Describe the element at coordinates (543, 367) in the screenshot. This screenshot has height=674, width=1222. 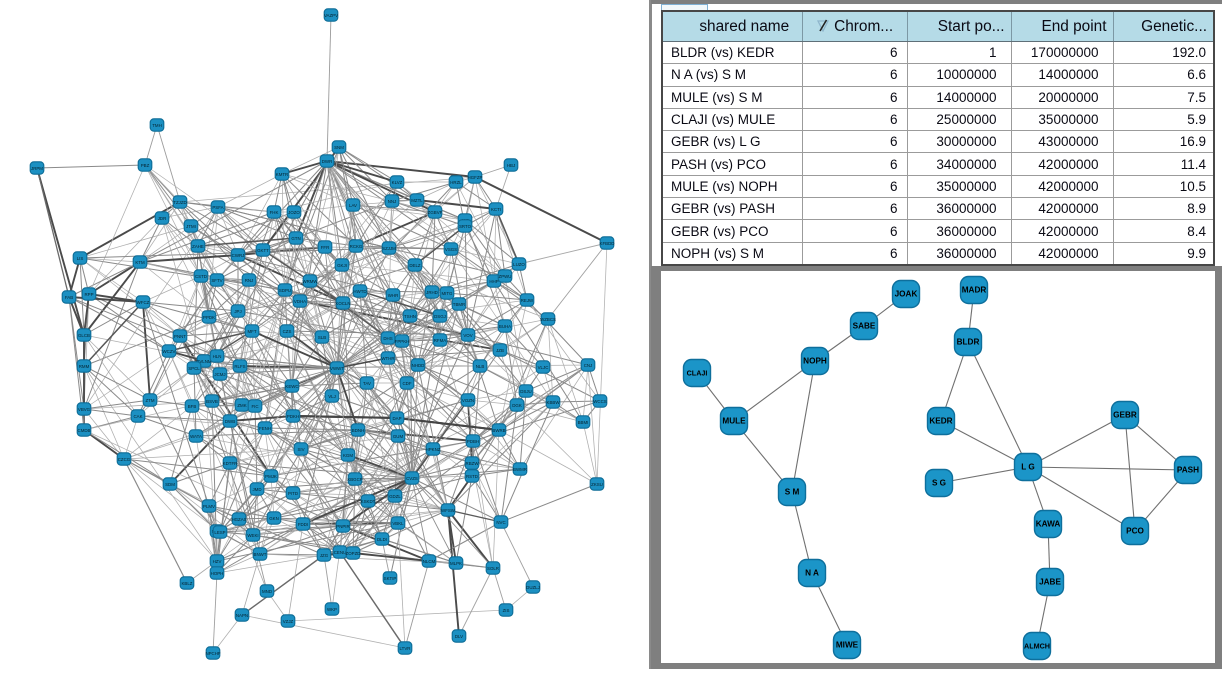
I see `svg-text: VLJC` at that location.